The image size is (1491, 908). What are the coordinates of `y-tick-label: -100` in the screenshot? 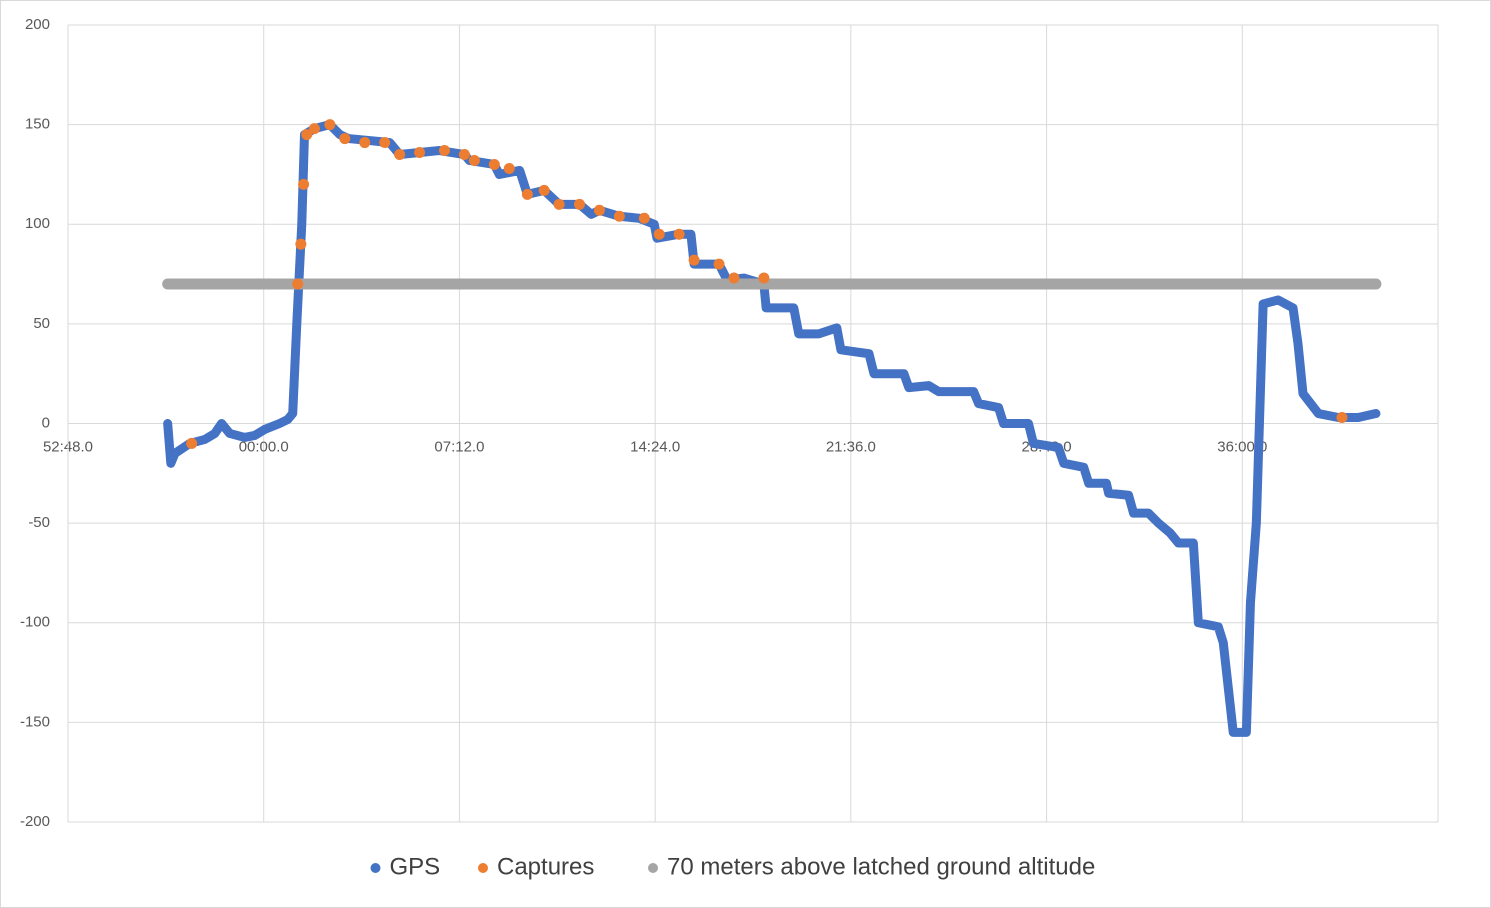 It's located at (35, 622).